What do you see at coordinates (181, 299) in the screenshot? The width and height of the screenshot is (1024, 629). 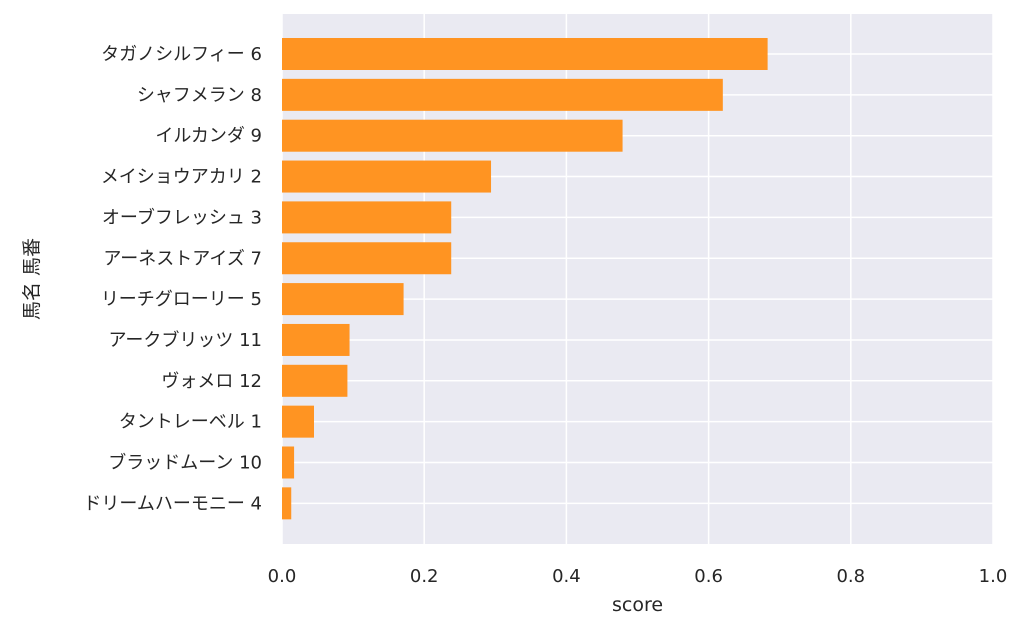 I see `y-tick-label: リーチグローリー 5` at bounding box center [181, 299].